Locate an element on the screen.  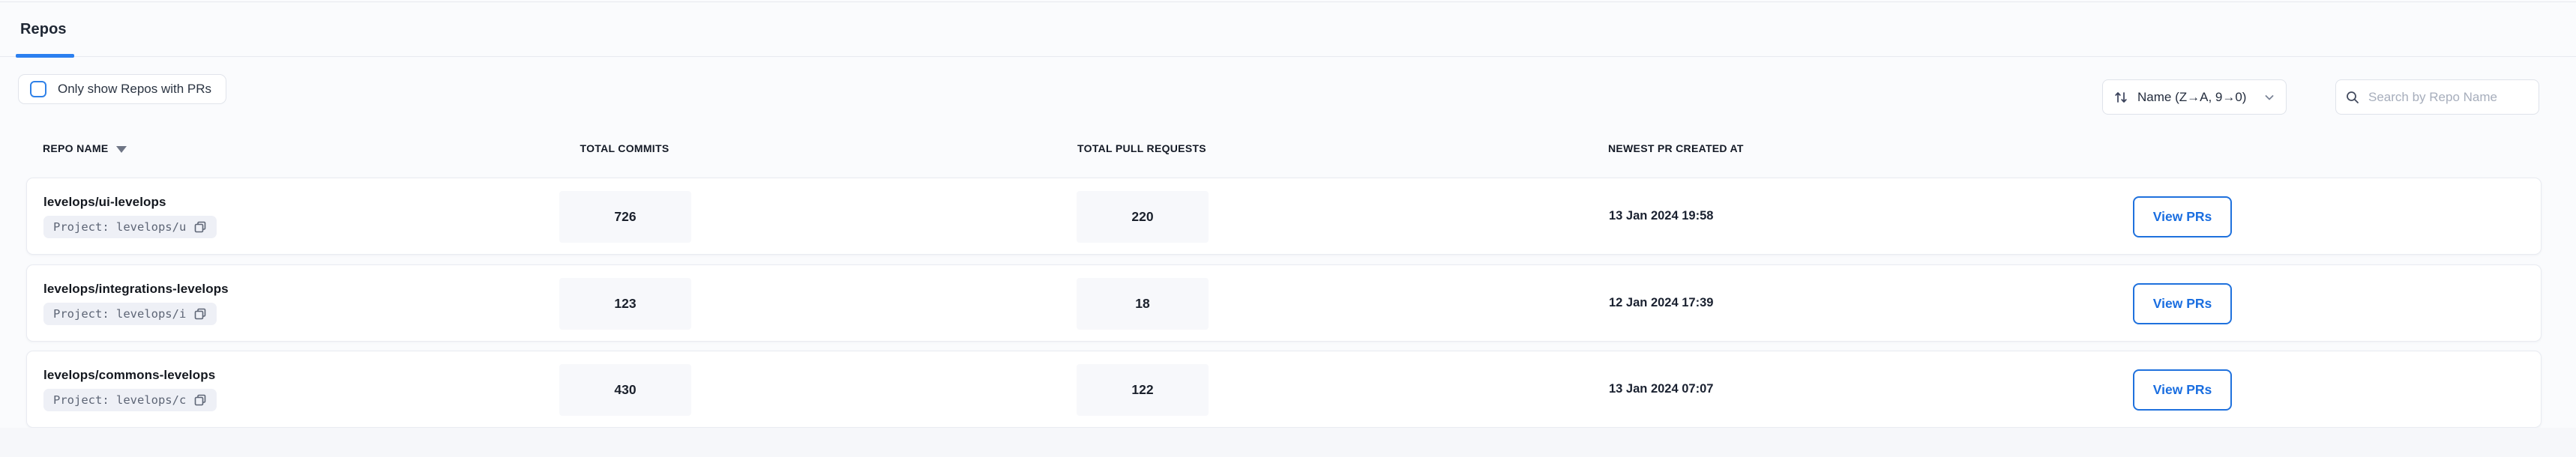
repo-cell: levelops/commons-levelops Project is located at coordinates (130, 389).